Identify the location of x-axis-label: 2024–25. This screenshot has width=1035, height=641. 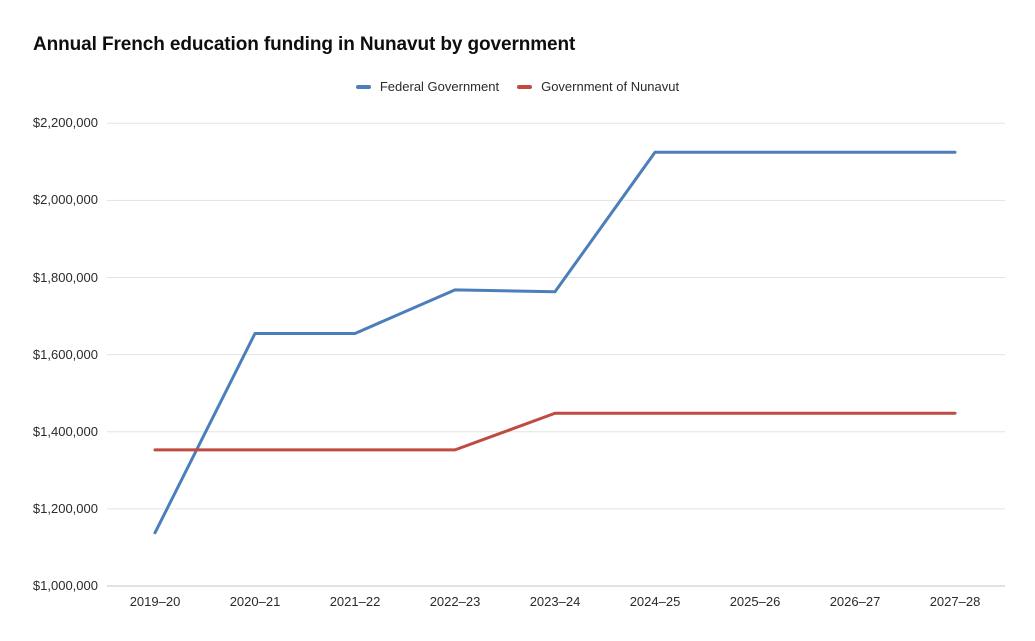
(655, 601).